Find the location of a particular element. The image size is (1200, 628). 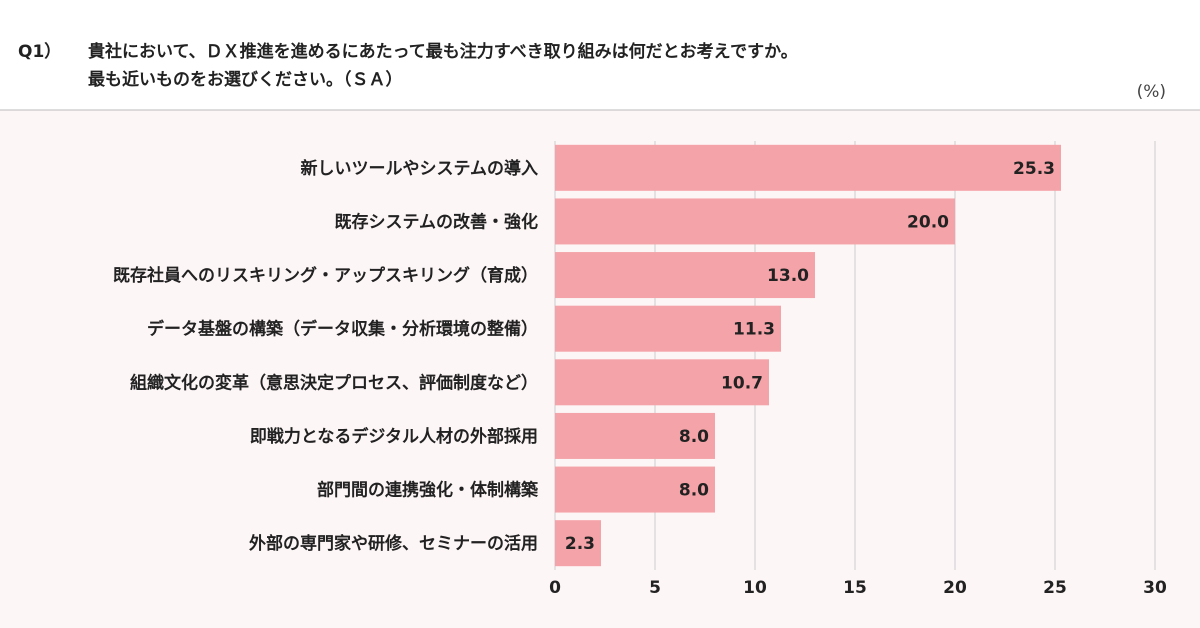

value-label: 10.7 is located at coordinates (742, 383).